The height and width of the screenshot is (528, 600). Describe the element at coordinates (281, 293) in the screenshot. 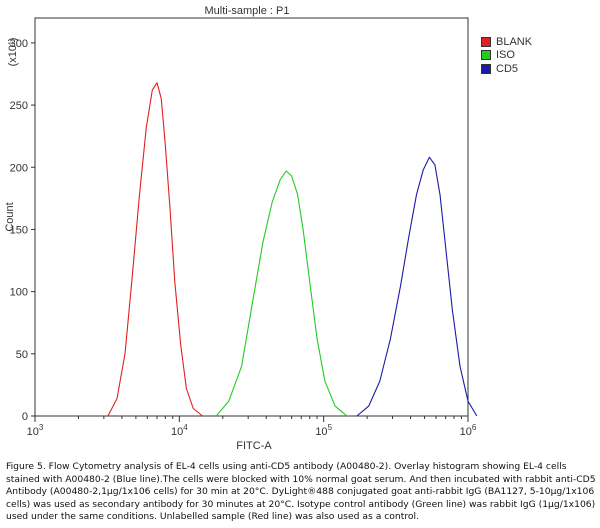

I see `series-line-iso` at that location.